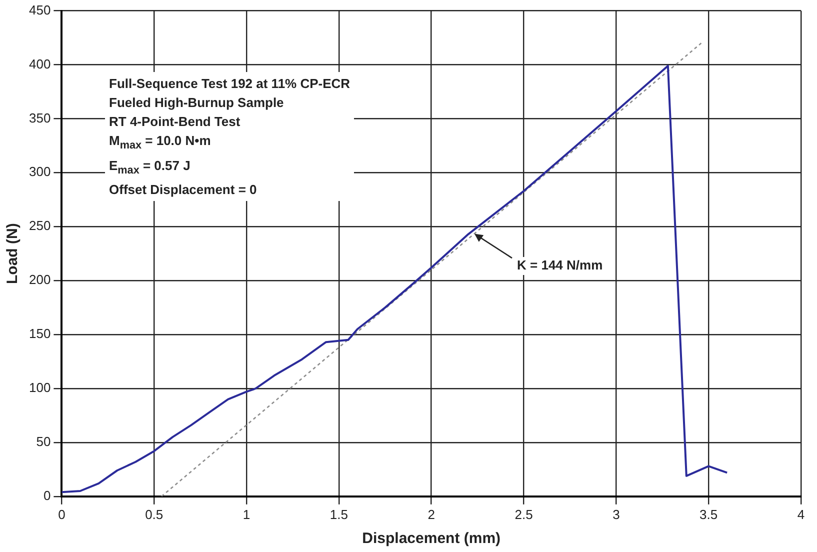  Describe the element at coordinates (339, 514) in the screenshot. I see `x-tick-label: 1.5` at that location.